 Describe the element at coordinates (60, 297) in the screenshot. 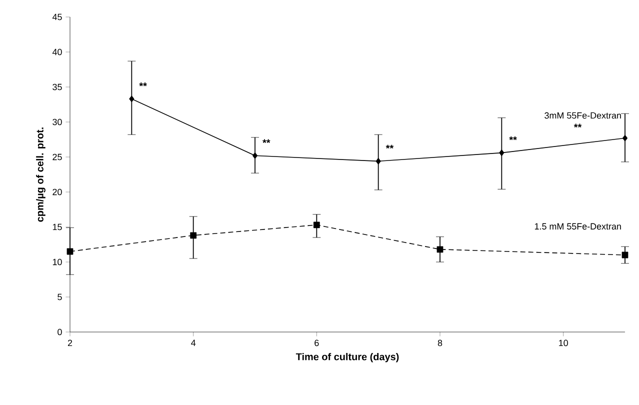

I see `y-tick-label: 5` at that location.